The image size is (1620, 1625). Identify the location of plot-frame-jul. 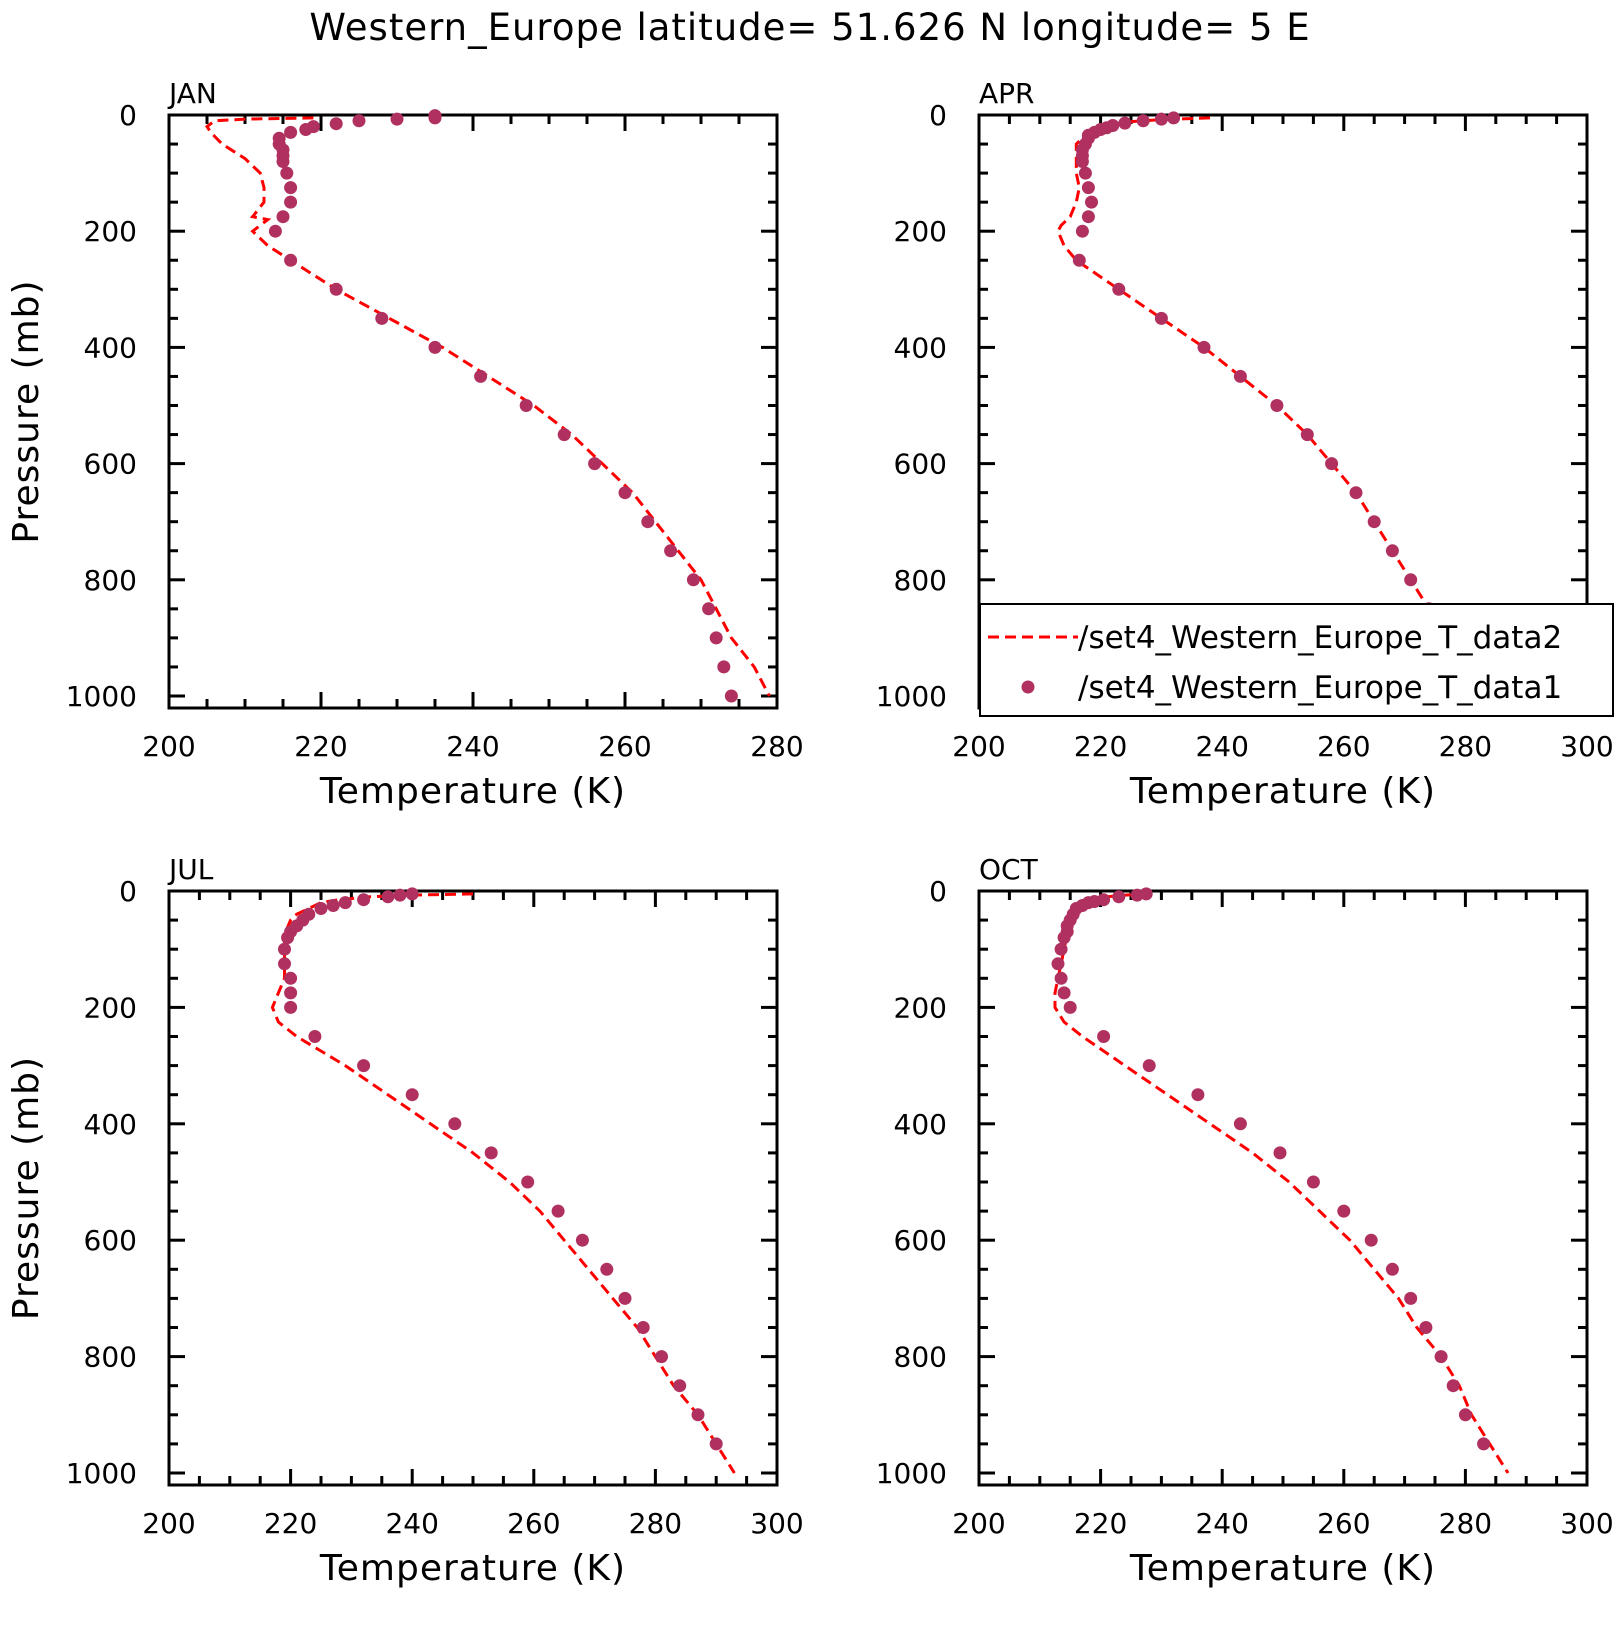
(473, 1188).